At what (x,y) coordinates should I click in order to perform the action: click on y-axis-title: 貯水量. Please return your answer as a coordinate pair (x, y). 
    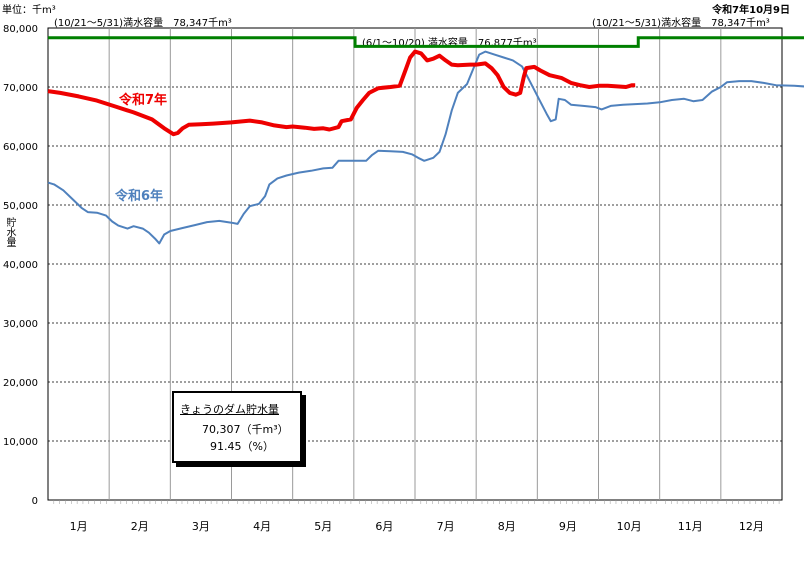
    Looking at the image, I should click on (8, 234).